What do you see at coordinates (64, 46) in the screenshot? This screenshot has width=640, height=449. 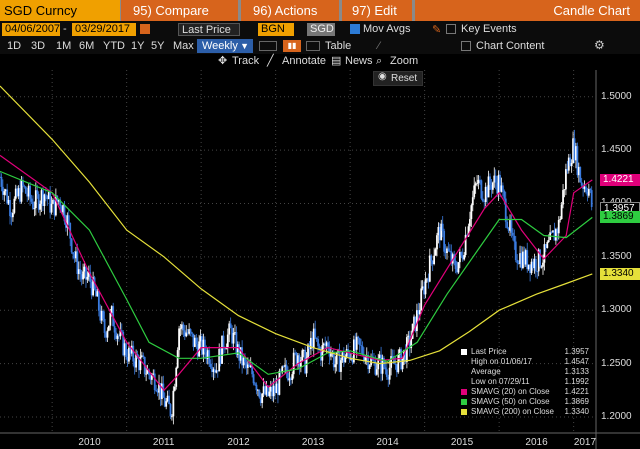 I see `period-1m: 1M` at bounding box center [64, 46].